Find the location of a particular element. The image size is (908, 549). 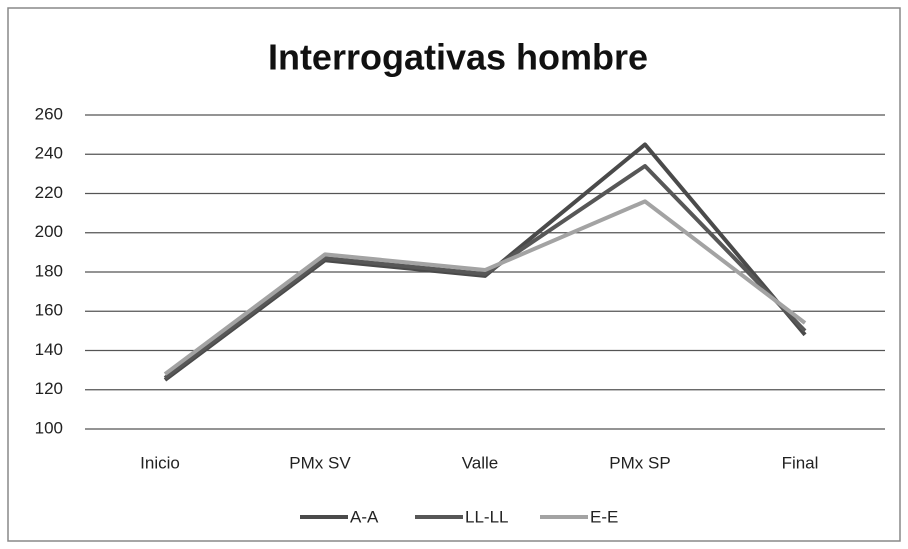

legend-label: A-A is located at coordinates (364, 516).